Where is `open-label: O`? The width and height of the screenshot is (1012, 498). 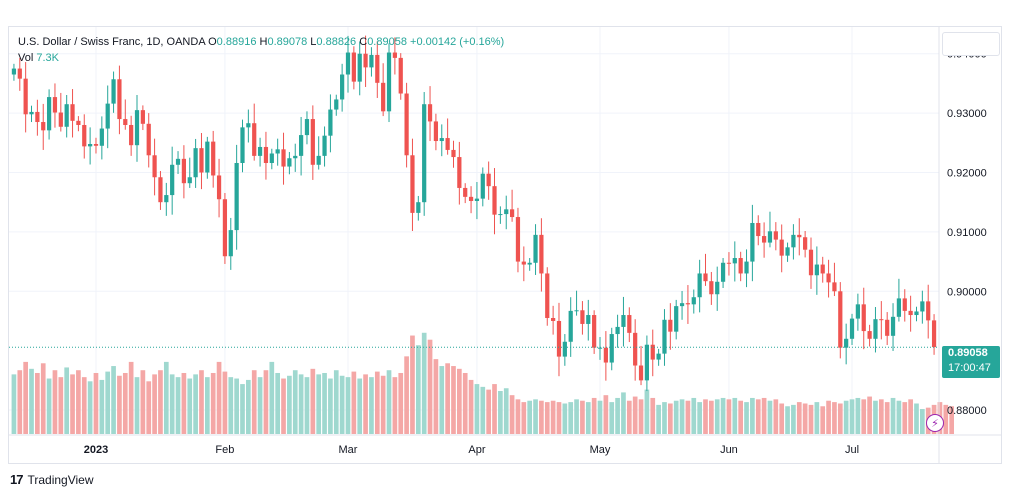
open-label: O is located at coordinates (212, 42).